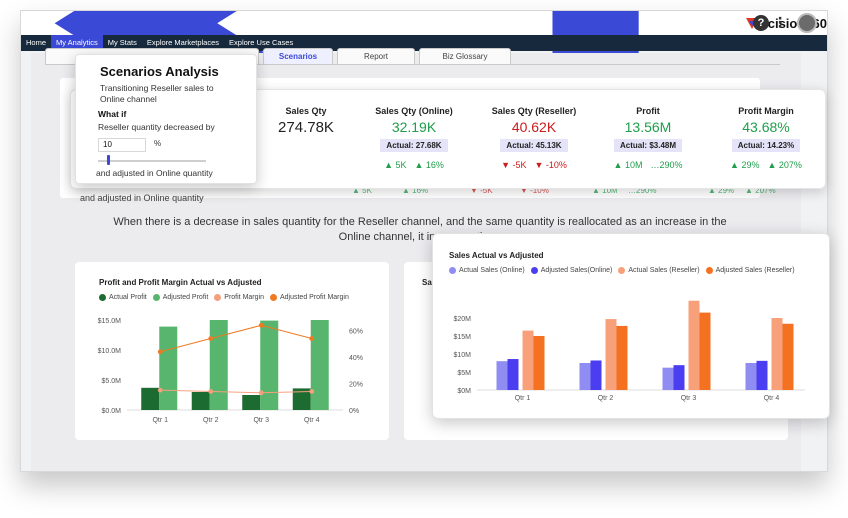 The image size is (848, 518). Describe the element at coordinates (77, 43) in the screenshot. I see `nav-item-my-analytics: My Analytics` at that location.